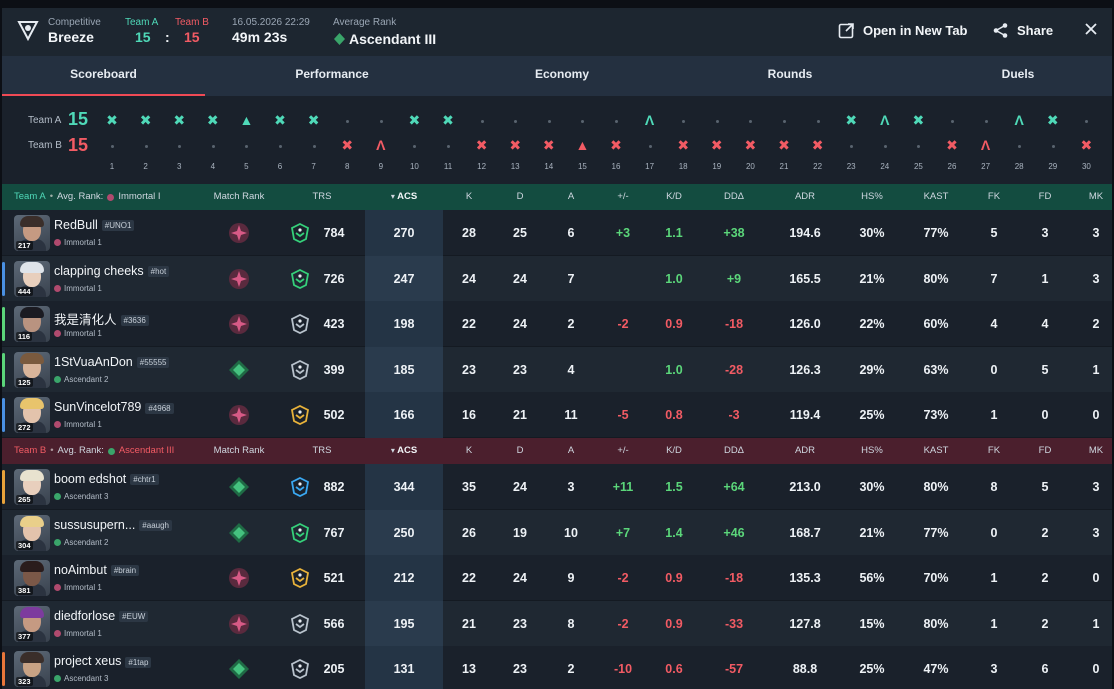 The image size is (1114, 689). I want to click on player-name: 我是清化人 #3636, so click(101, 318).